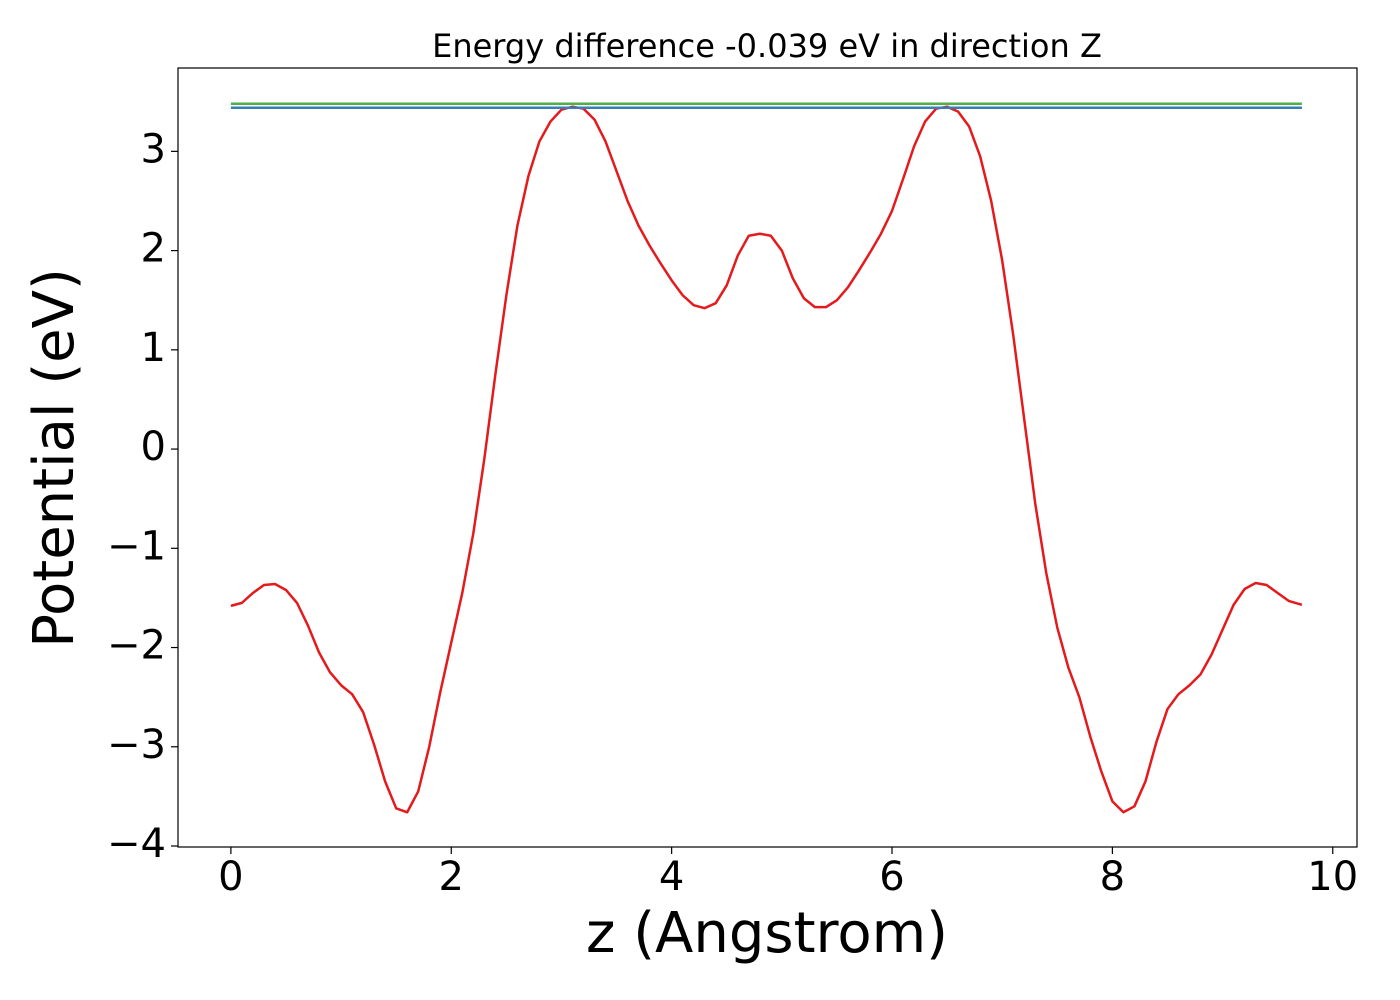  I want to click on y-tick-label: −2, so click(136, 646).